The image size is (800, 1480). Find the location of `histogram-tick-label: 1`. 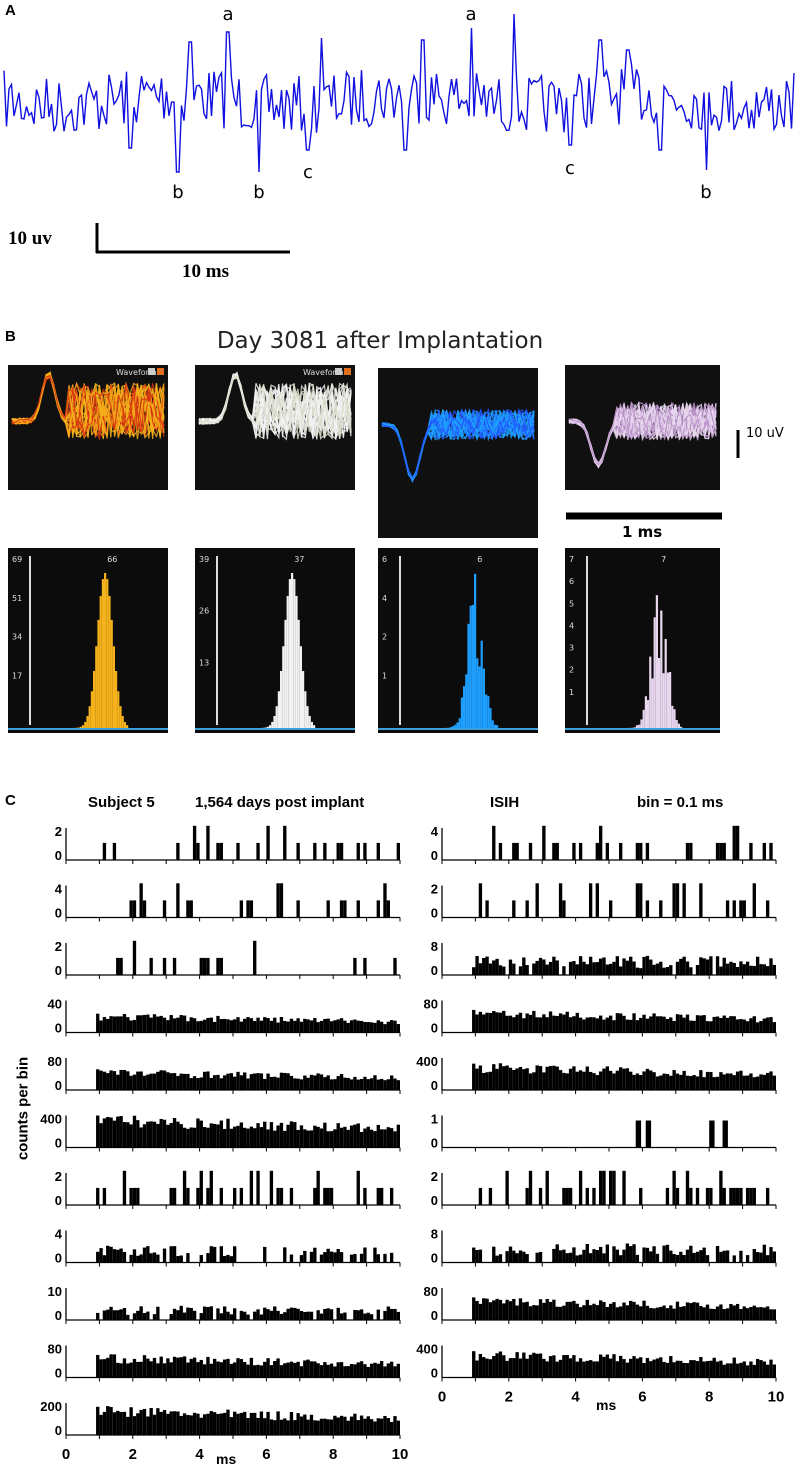

histogram-tick-label: 1 is located at coordinates (384, 675).